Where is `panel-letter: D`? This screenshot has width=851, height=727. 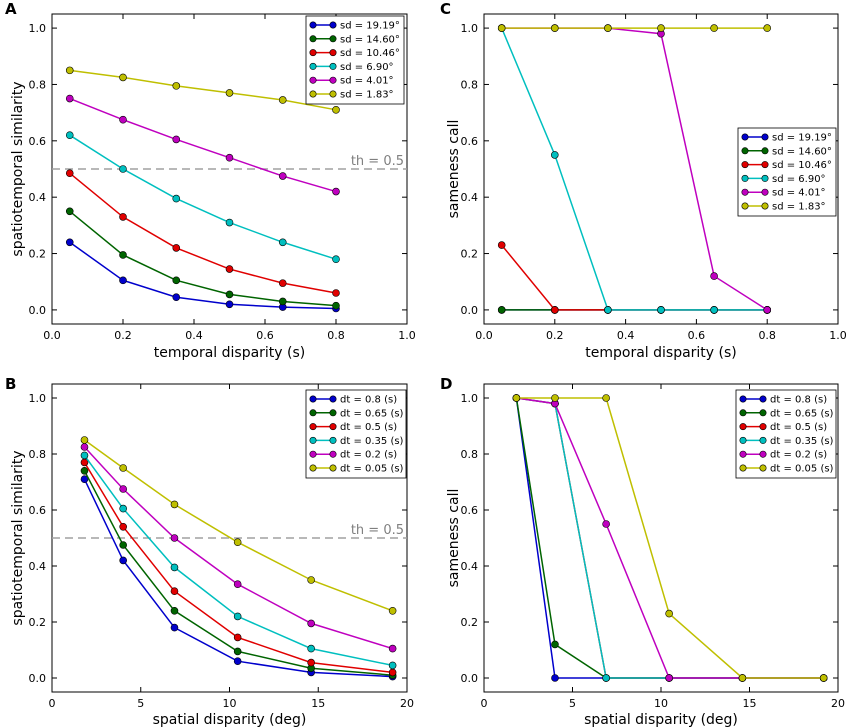
panel-letter: D is located at coordinates (446, 384).